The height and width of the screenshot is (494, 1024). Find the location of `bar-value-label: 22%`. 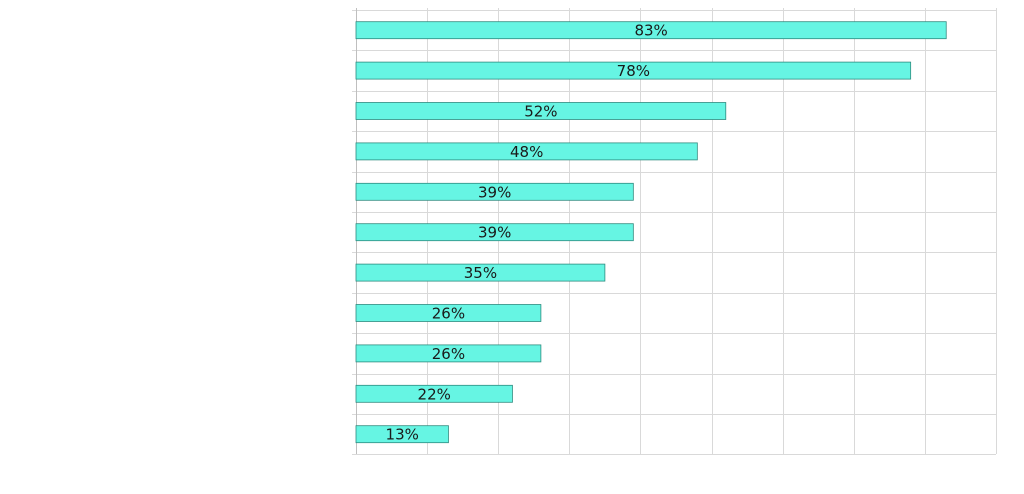

bar-value-label: 22% is located at coordinates (434, 394).